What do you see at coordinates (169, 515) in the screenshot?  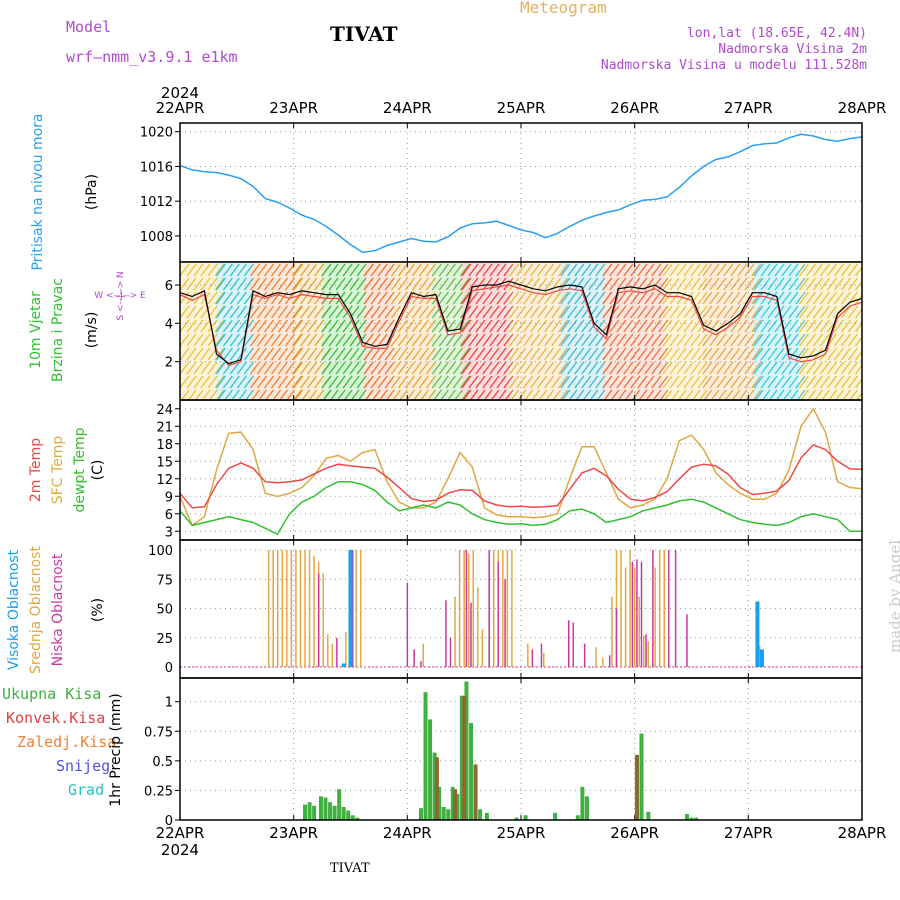 I see `temp-ytick-label: 6` at bounding box center [169, 515].